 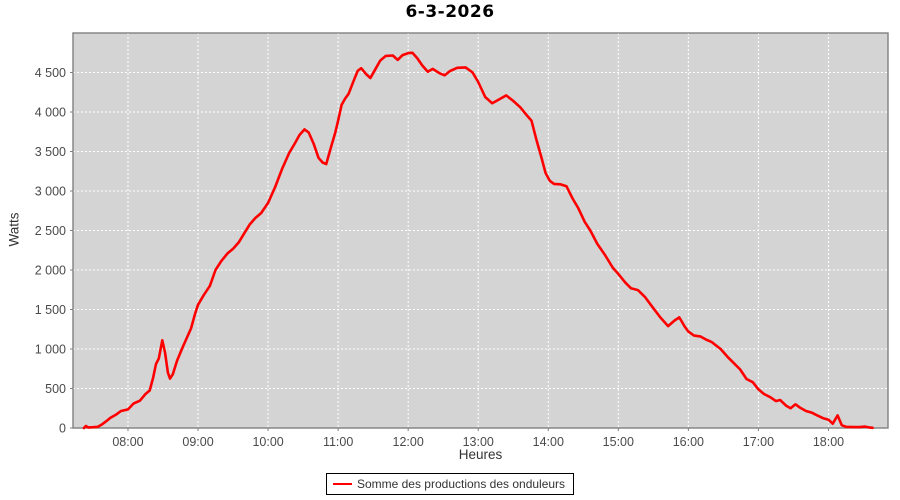 I want to click on y-tick-label: 500, so click(x=55, y=389).